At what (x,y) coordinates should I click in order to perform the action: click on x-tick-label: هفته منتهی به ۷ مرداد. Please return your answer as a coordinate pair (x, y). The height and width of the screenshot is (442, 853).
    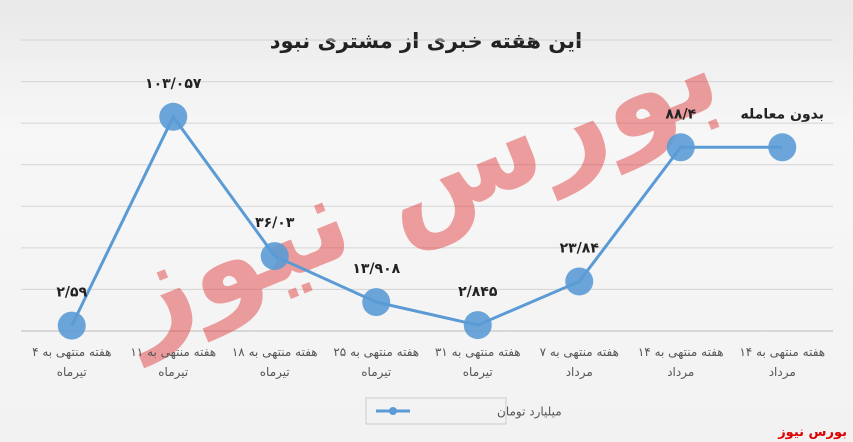
    Looking at the image, I should click on (579, 362).